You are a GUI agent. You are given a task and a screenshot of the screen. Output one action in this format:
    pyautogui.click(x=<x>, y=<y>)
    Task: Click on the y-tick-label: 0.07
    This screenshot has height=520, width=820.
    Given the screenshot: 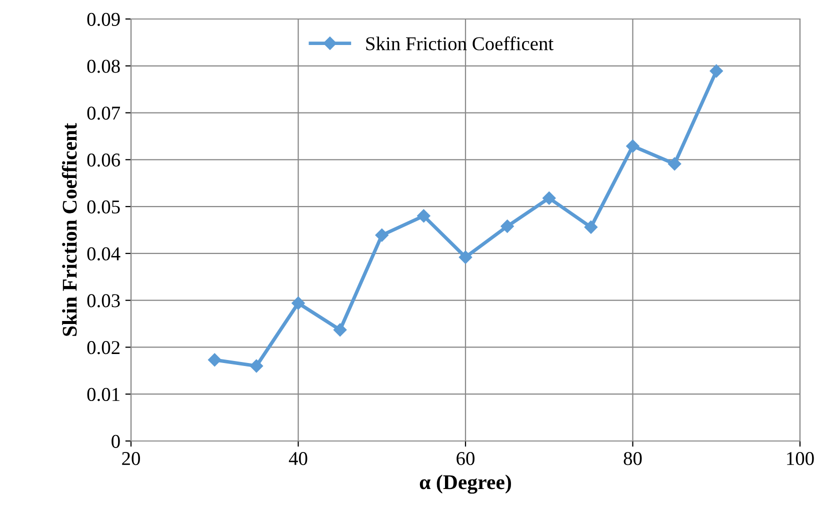 What is the action you would take?
    pyautogui.click(x=103, y=113)
    